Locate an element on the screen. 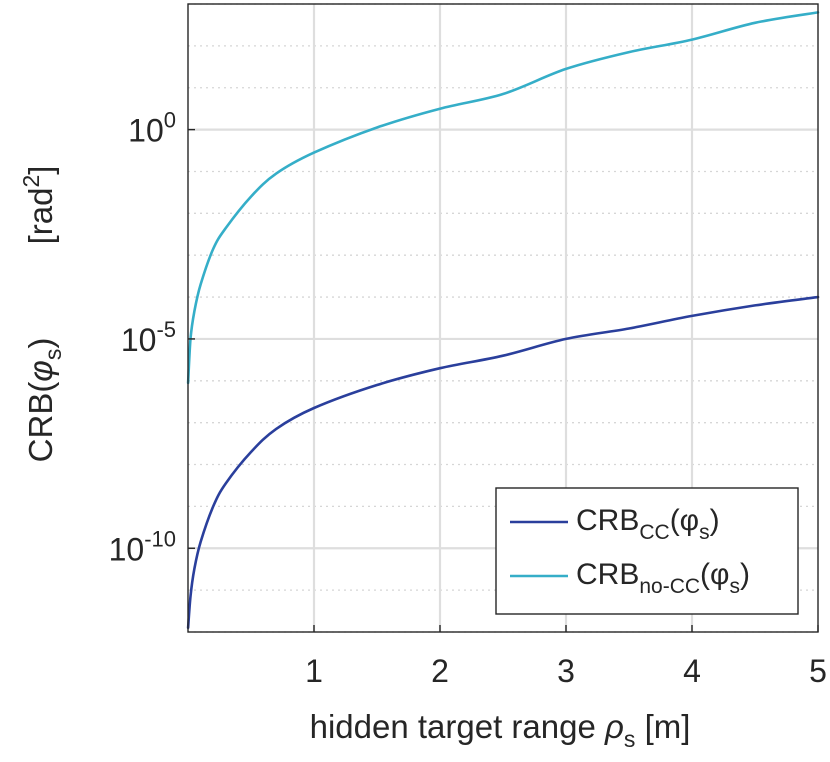 The image size is (830, 762). x-tick-label: 2 is located at coordinates (440, 671).